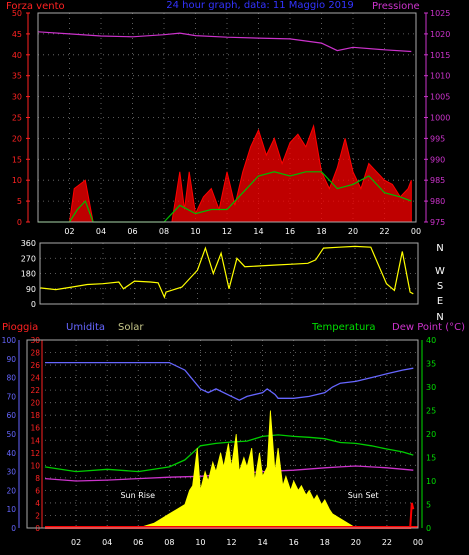  Describe the element at coordinates (431, 411) in the screenshot. I see `temperature-tick-label: 25` at that location.